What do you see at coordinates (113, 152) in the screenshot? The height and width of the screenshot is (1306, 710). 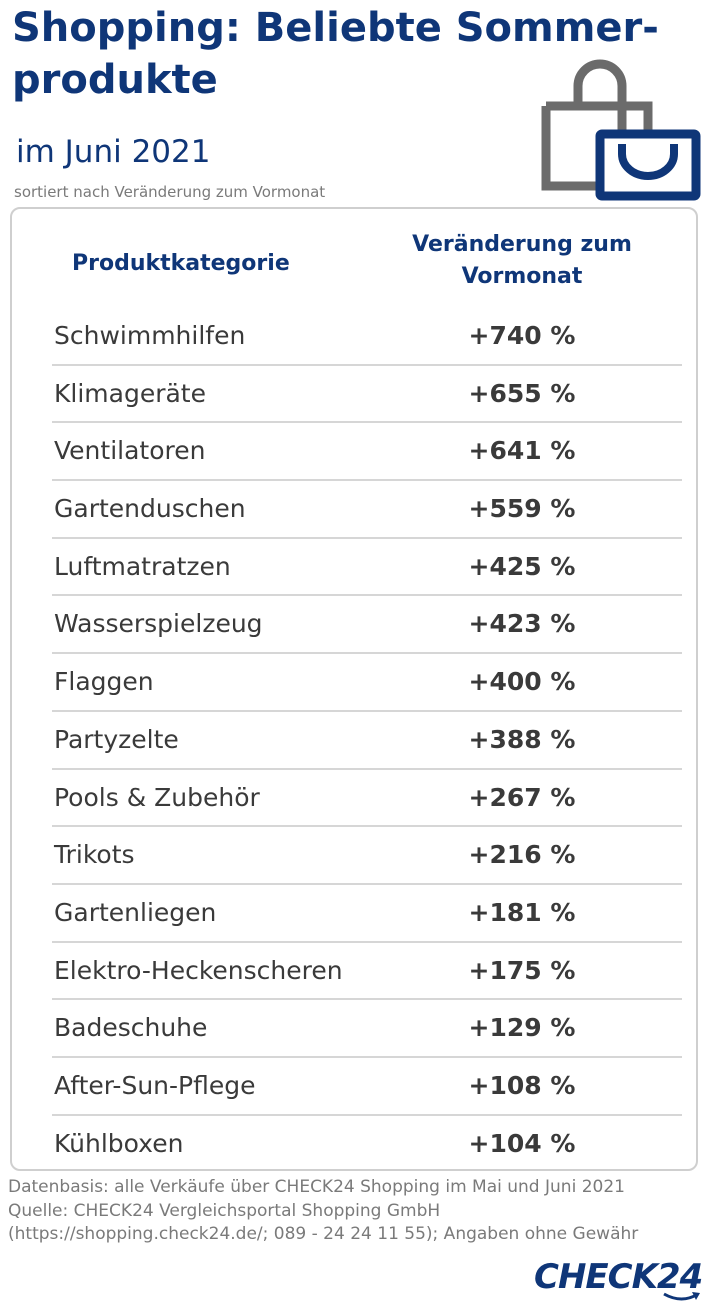 I see `subtitle: im Juni 2021` at bounding box center [113, 152].